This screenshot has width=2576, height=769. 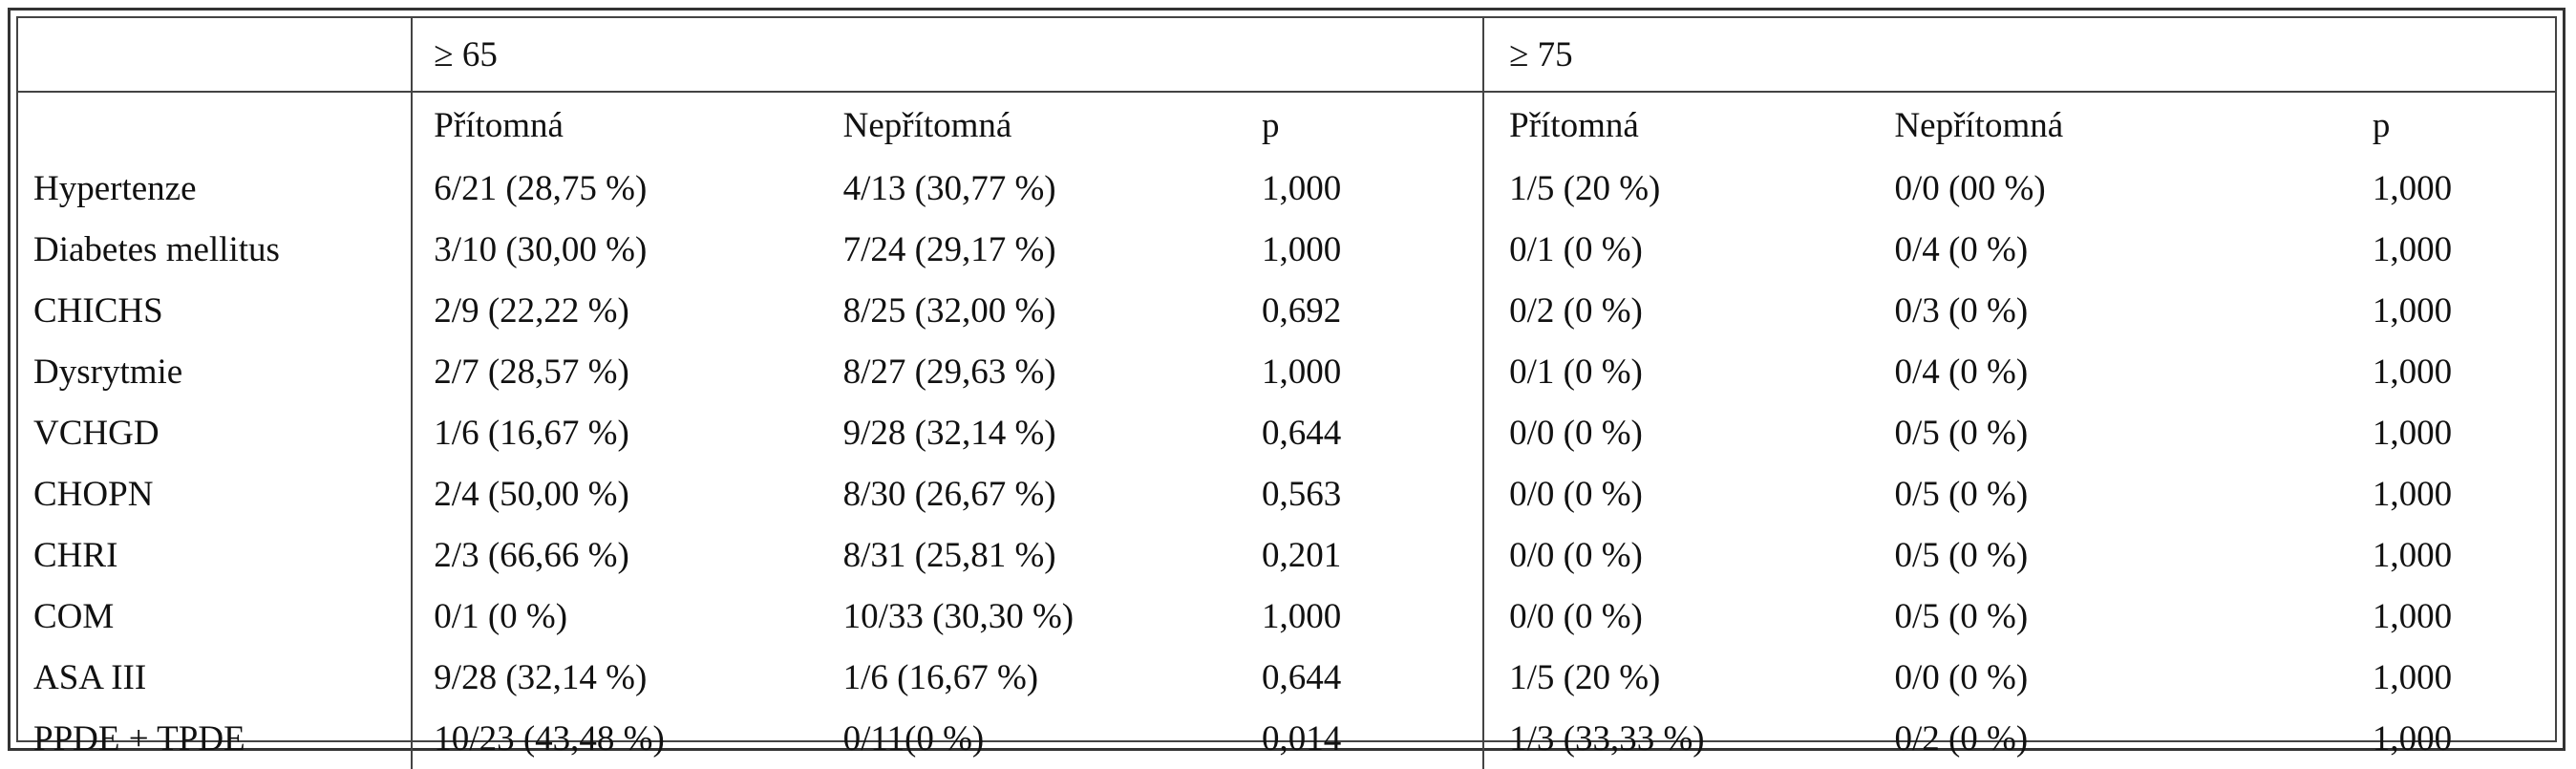 What do you see at coordinates (927, 125) in the screenshot?
I see `subheader-absent-65: Nepřítomná` at bounding box center [927, 125].